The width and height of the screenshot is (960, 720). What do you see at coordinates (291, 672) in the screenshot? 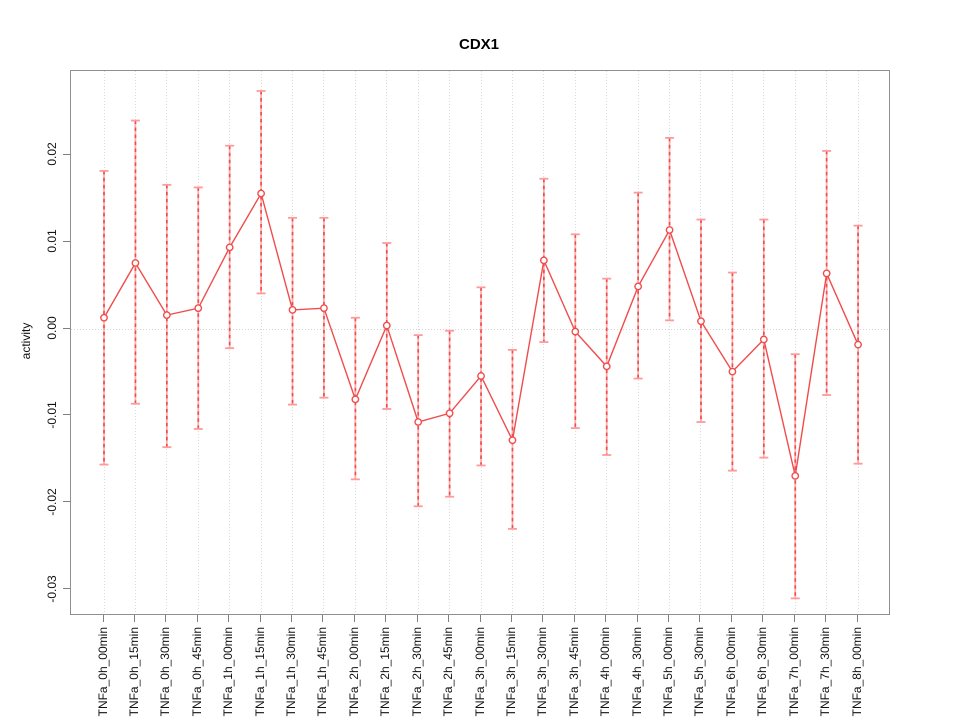
I see `x-tick-label: TNFa_1h_30min` at bounding box center [291, 672].